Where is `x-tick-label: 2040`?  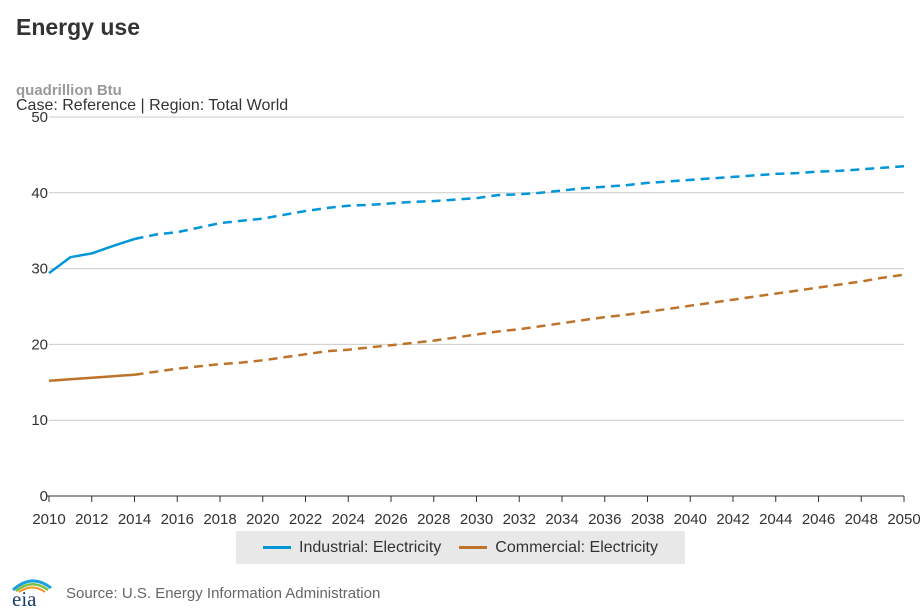
x-tick-label: 2040 is located at coordinates (690, 519).